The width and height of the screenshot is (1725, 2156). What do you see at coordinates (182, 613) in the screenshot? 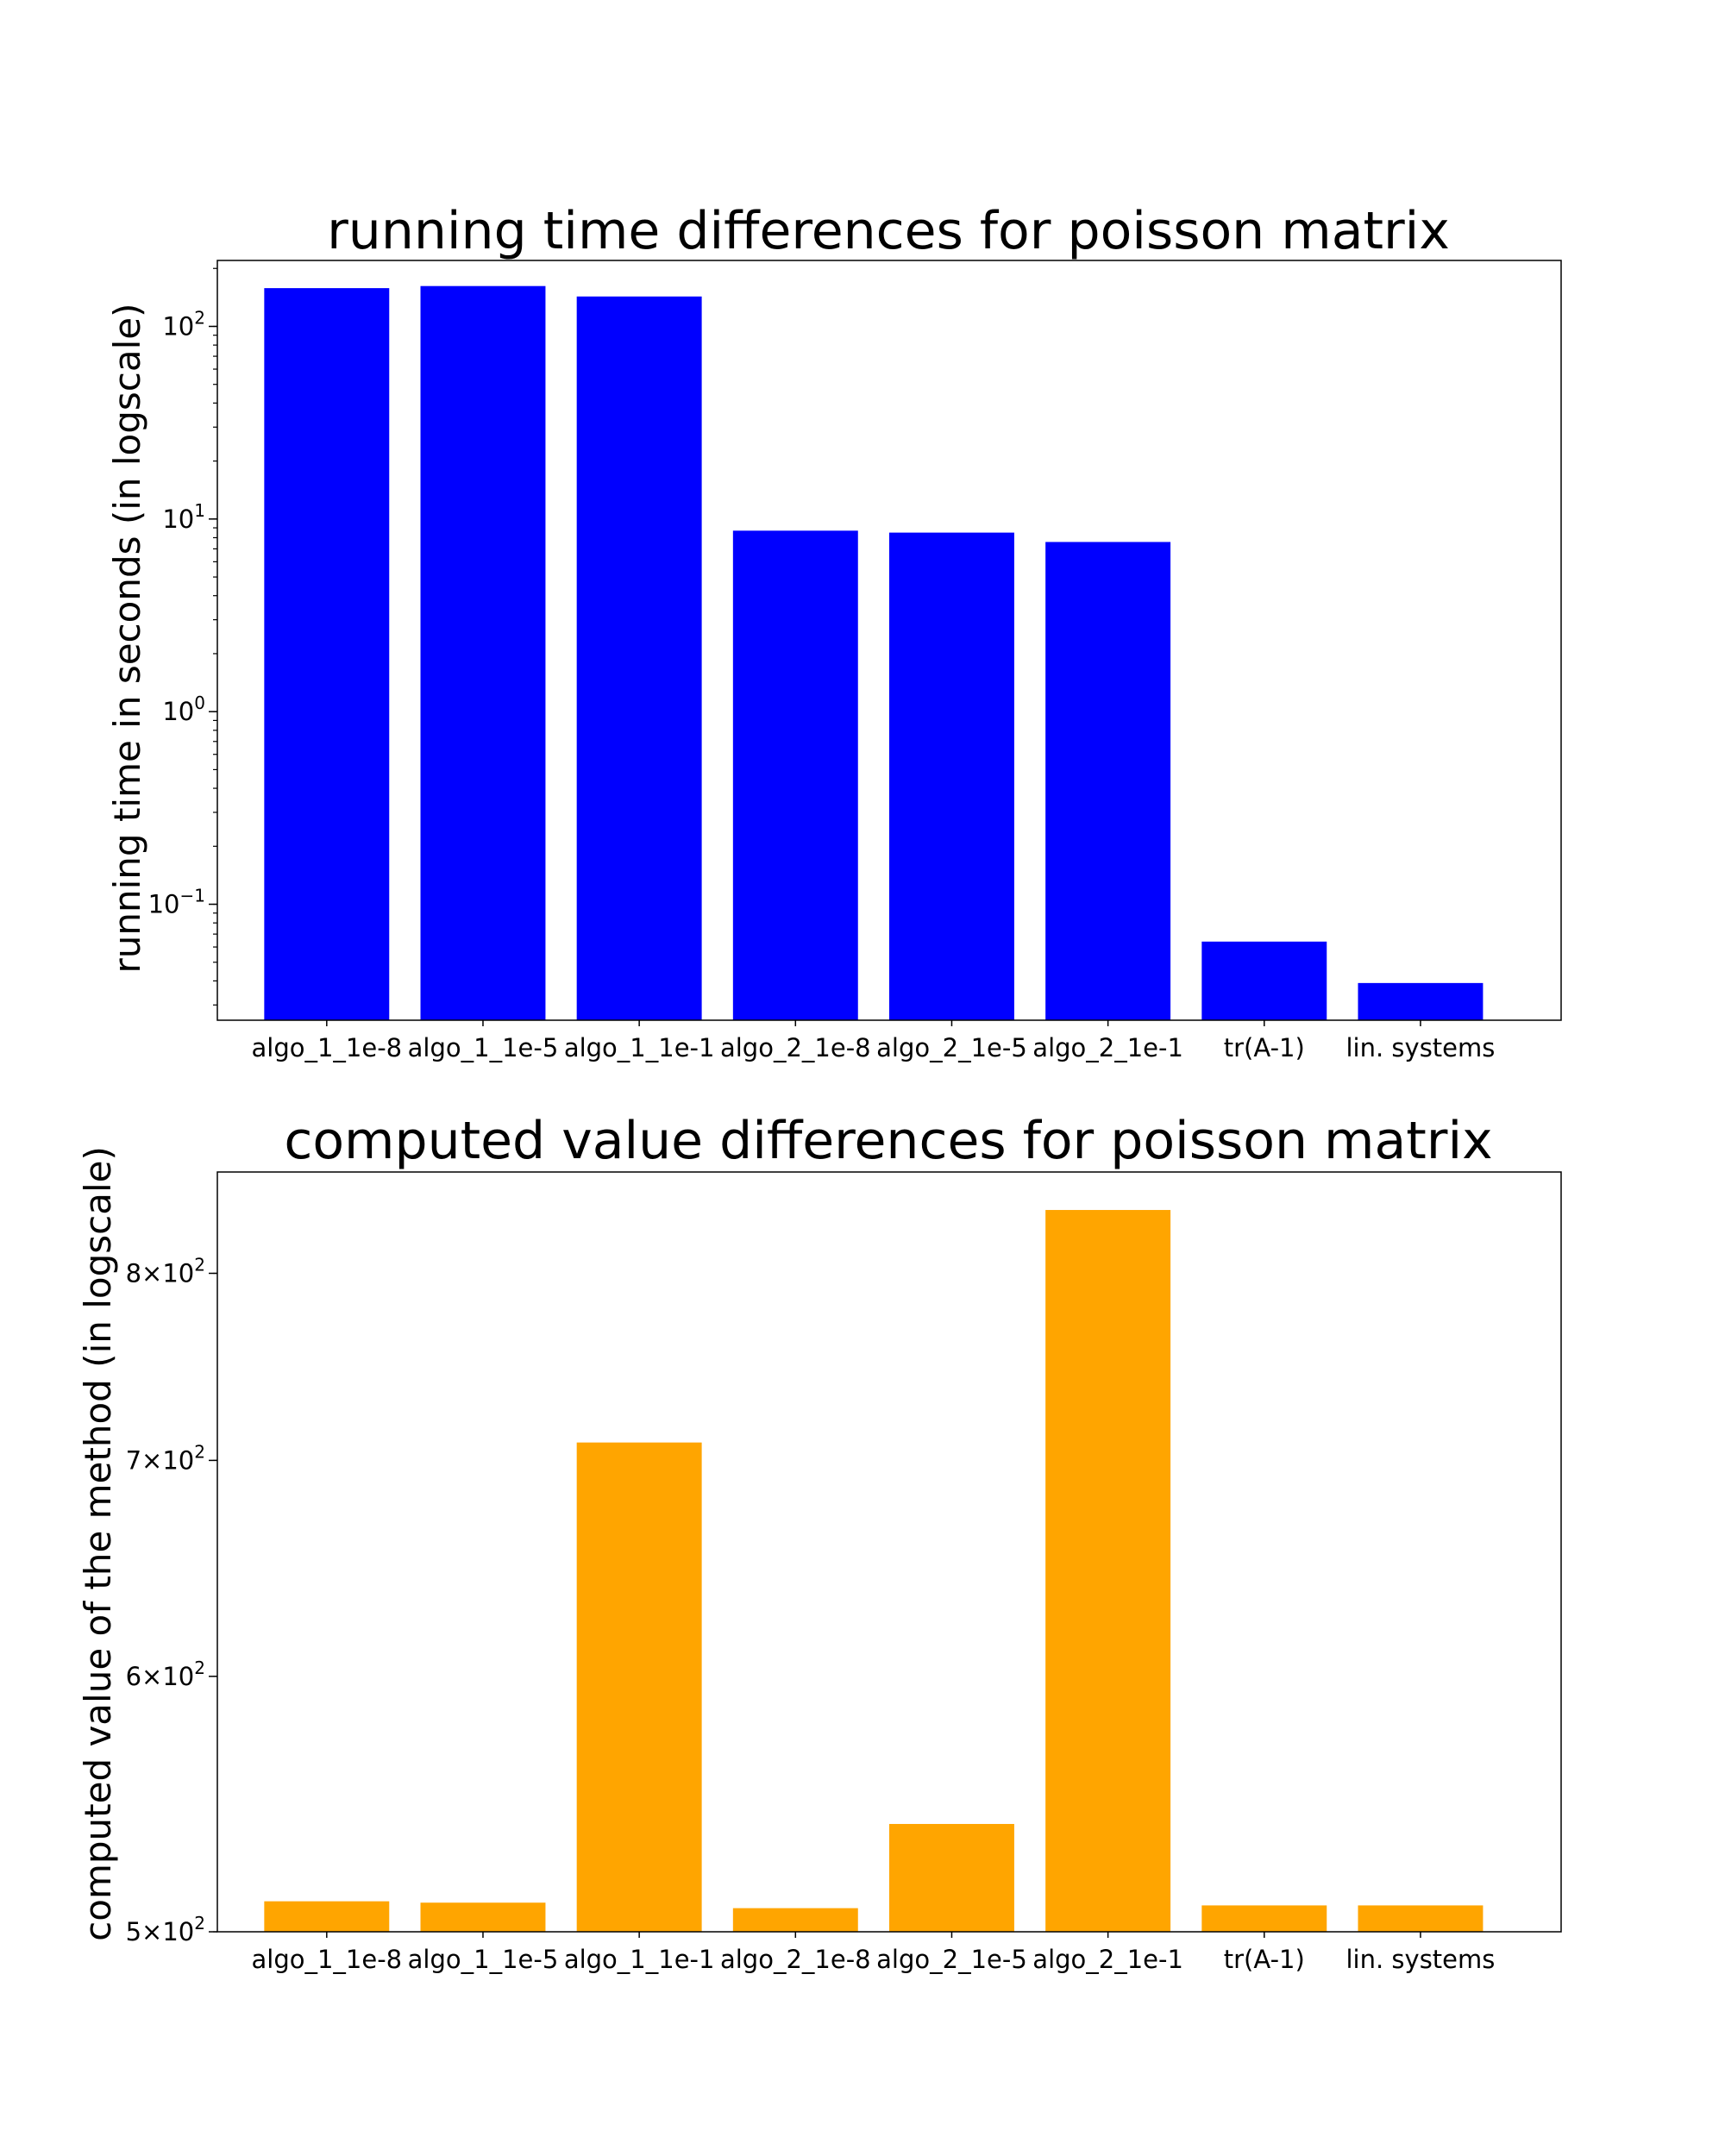
I see `y-major-ticks: 10⁻¹ 10⁰ 10¹ 10²` at bounding box center [182, 613].